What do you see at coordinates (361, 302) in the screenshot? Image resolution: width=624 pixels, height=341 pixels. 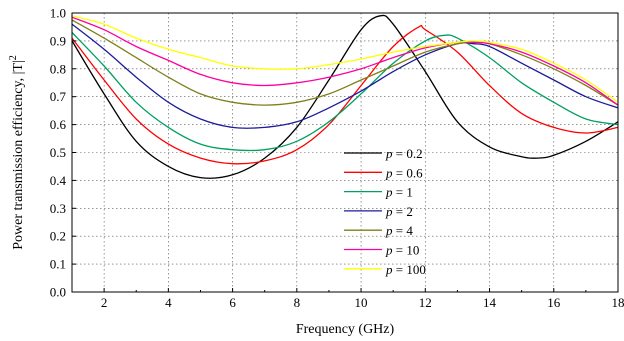 I see `x-tick-label: 10` at bounding box center [361, 302].